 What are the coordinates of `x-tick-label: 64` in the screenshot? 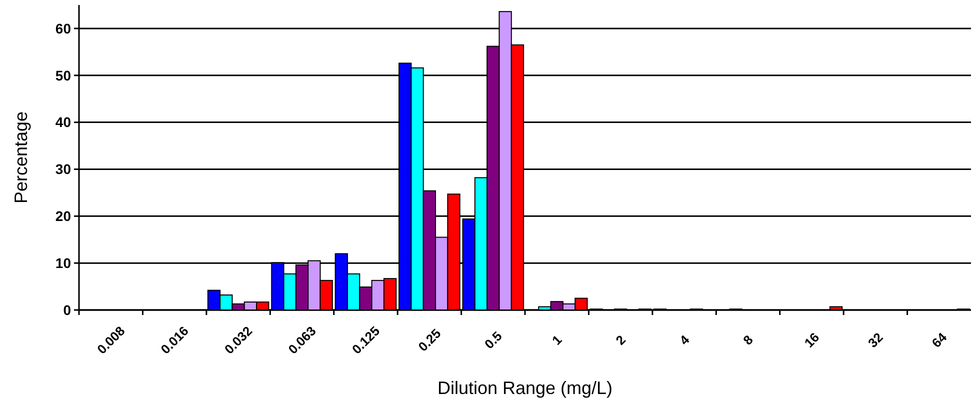 It's located at (939, 339).